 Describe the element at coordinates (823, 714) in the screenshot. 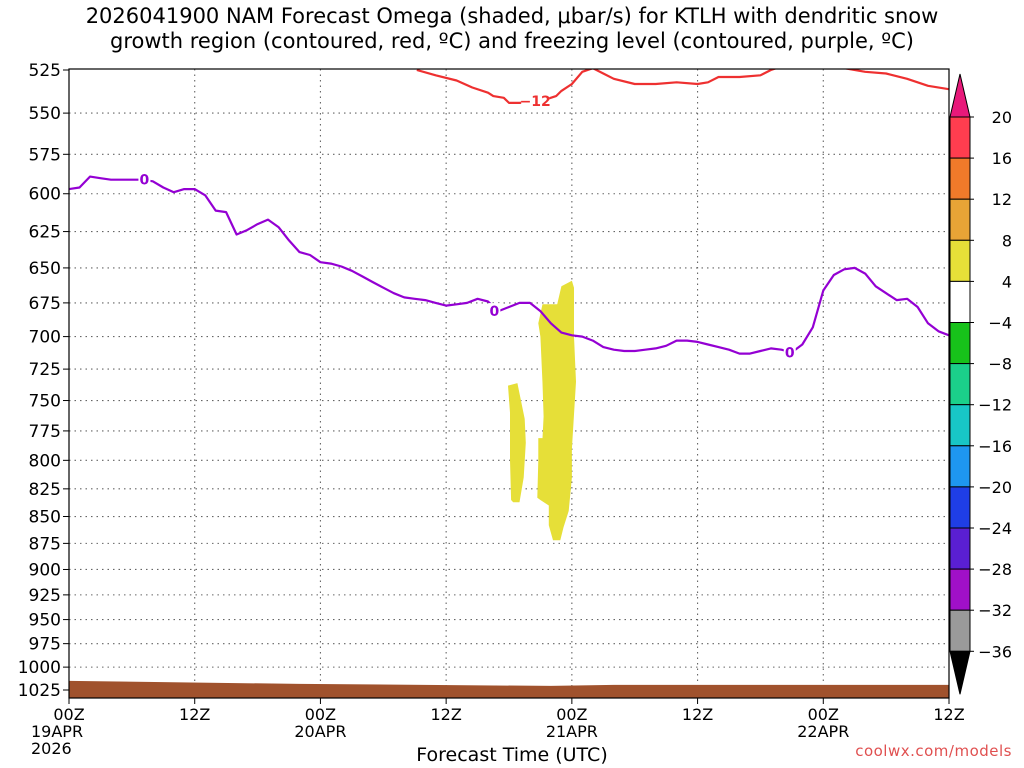

I see `x-tick-label-6: 00Z` at that location.